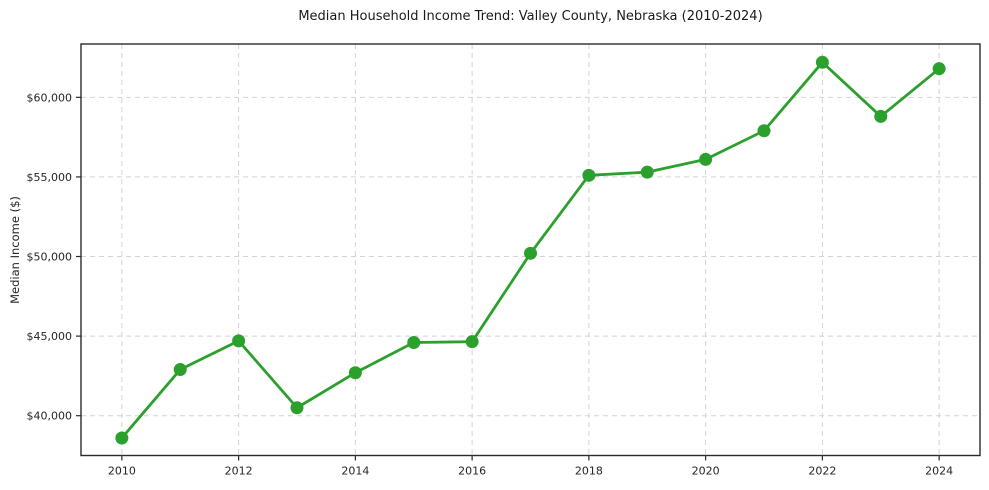 The height and width of the screenshot is (490, 989). I want to click on x-tick-label: 2018, so click(589, 471).